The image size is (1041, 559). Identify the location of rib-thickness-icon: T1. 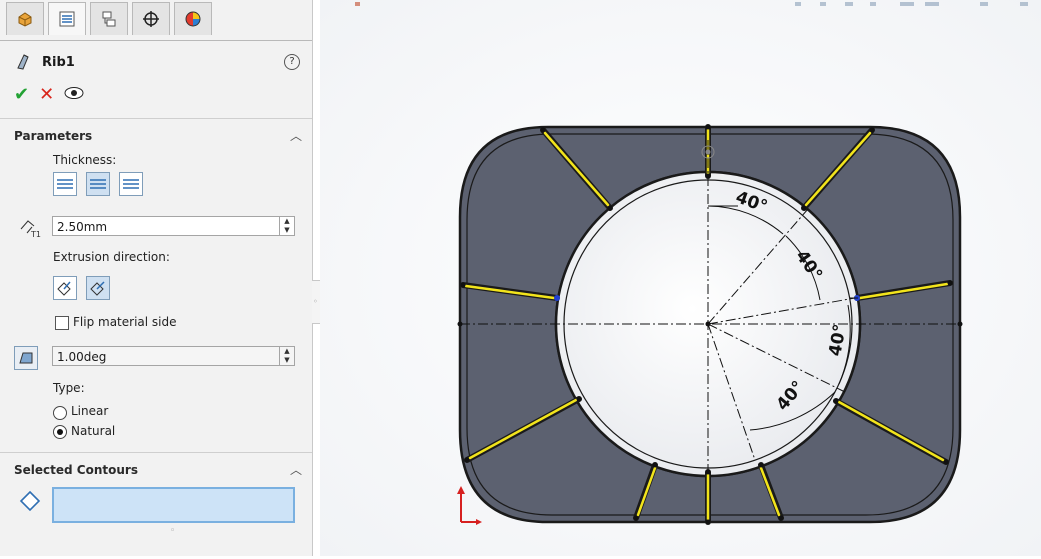
(31, 229).